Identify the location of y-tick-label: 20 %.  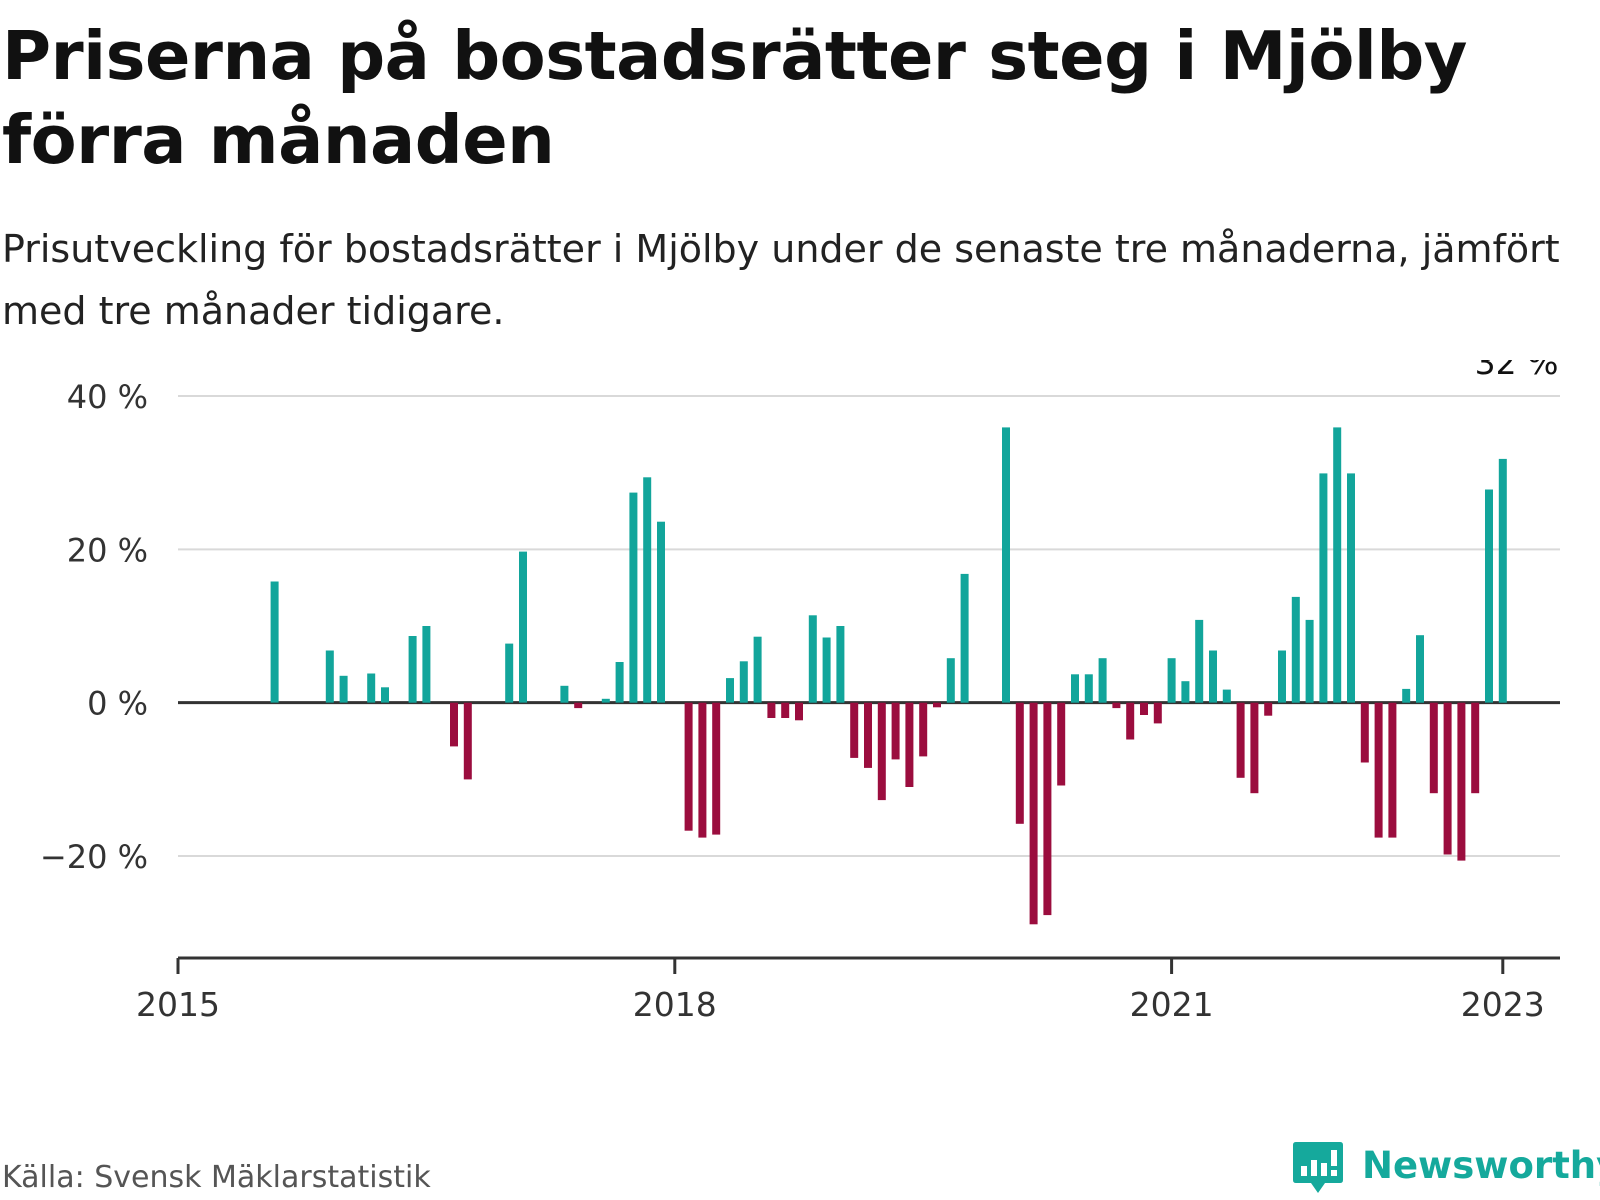
(107, 550).